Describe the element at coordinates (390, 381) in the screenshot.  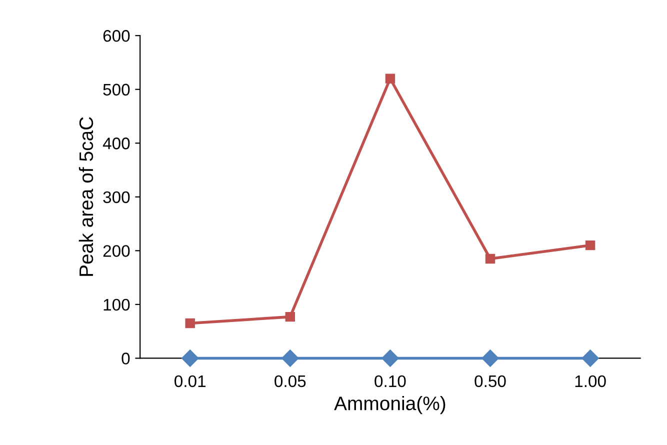
I see `x-tick-label: 0.10` at that location.